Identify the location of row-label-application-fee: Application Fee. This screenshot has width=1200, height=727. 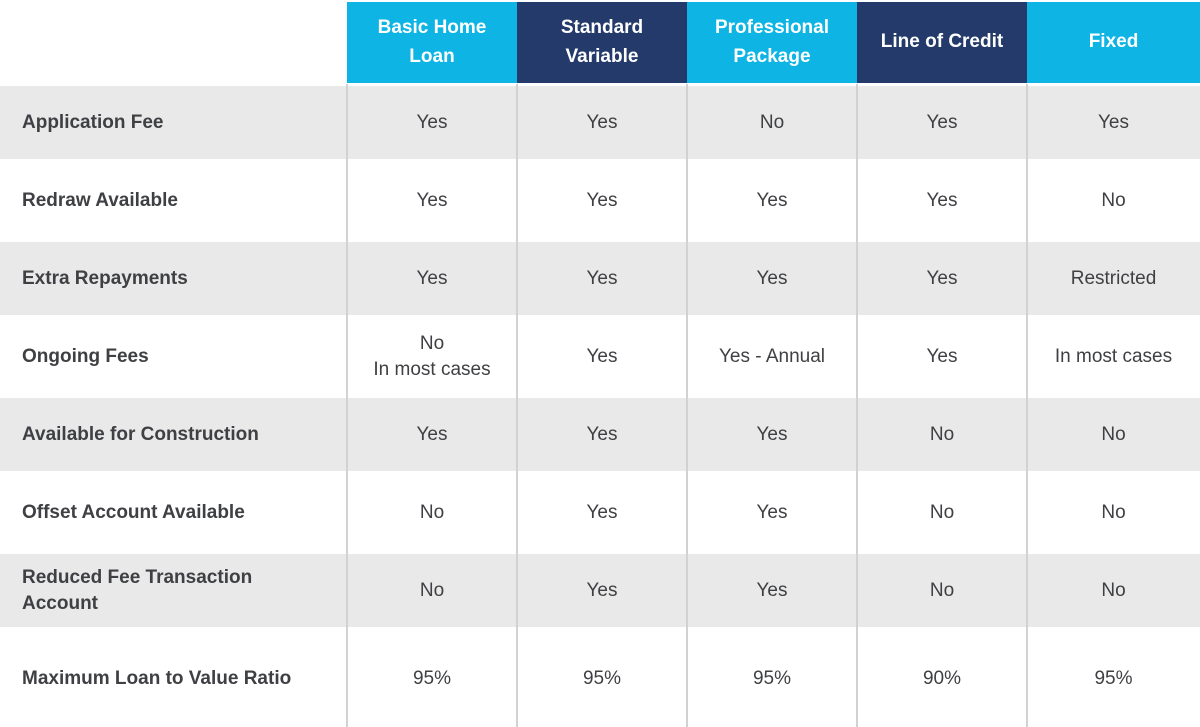
(173, 123).